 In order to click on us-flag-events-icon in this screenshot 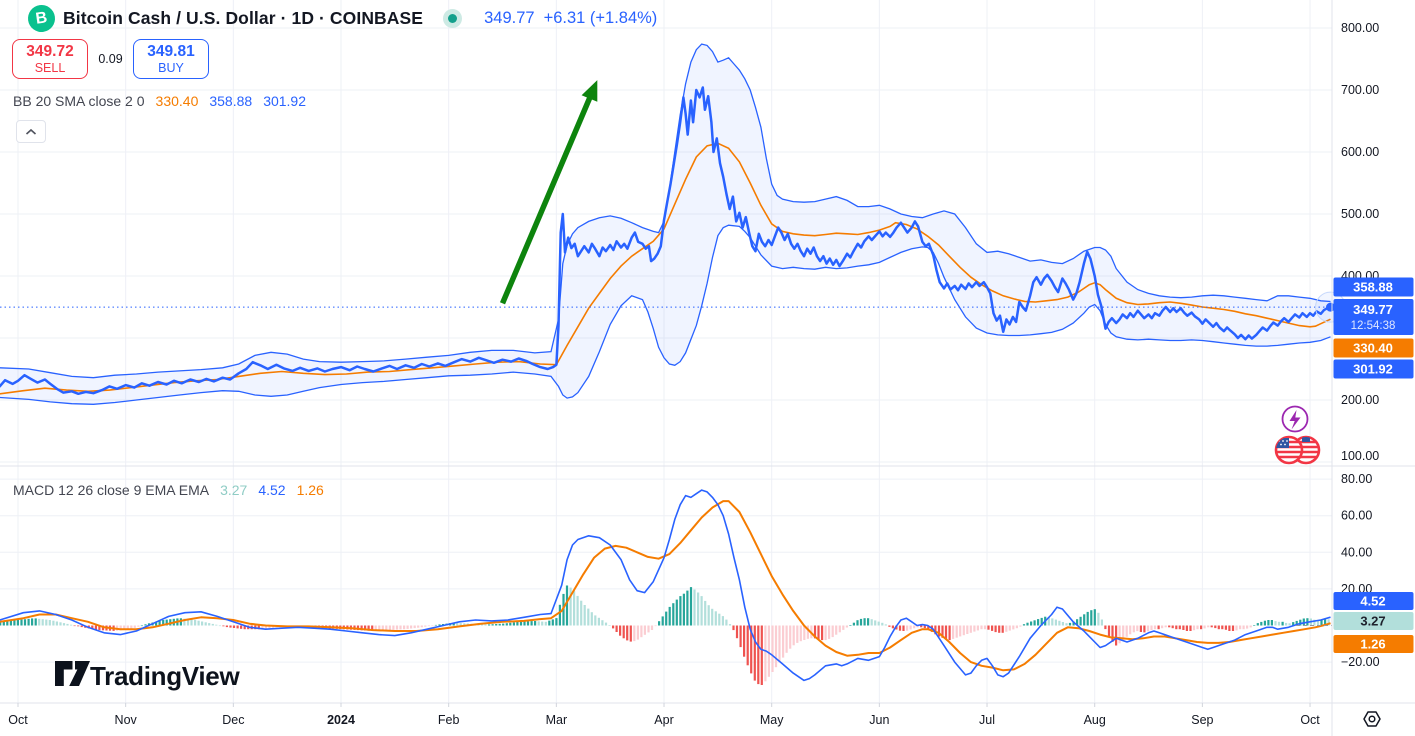, I will do `click(1297, 450)`.